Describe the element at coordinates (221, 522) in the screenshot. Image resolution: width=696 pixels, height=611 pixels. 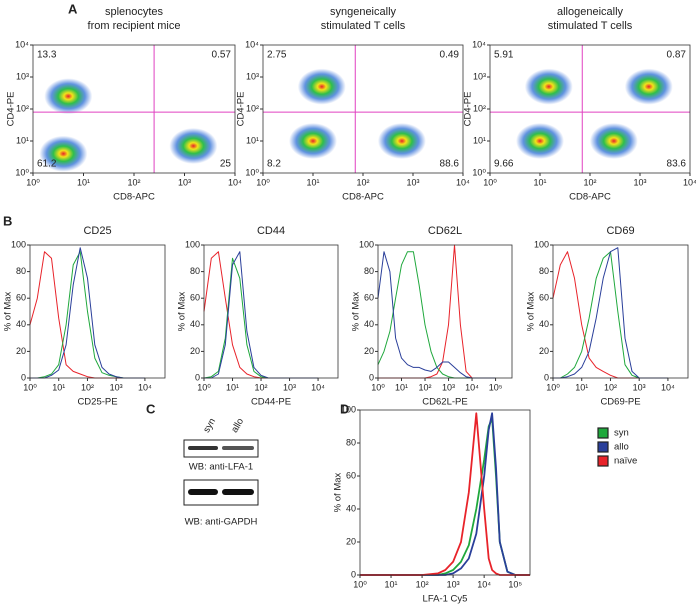
I see `blot-caption: WB: anti-GAPDH` at that location.